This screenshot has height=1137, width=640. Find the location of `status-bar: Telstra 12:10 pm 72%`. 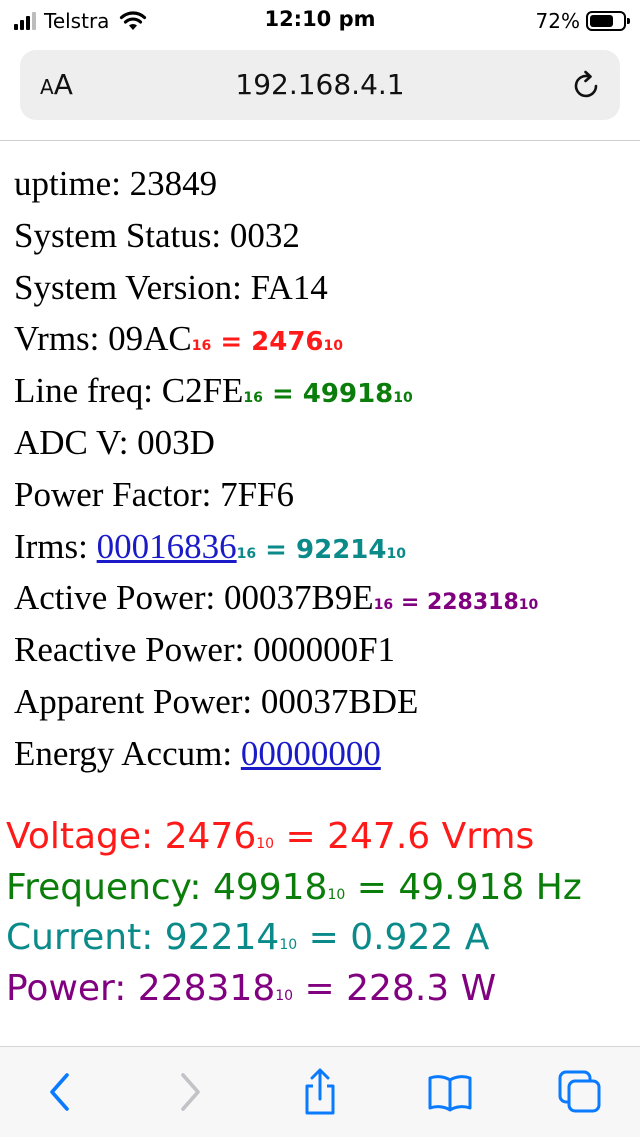

status-bar: Telstra 12:10 pm 72% is located at coordinates (320, 21).